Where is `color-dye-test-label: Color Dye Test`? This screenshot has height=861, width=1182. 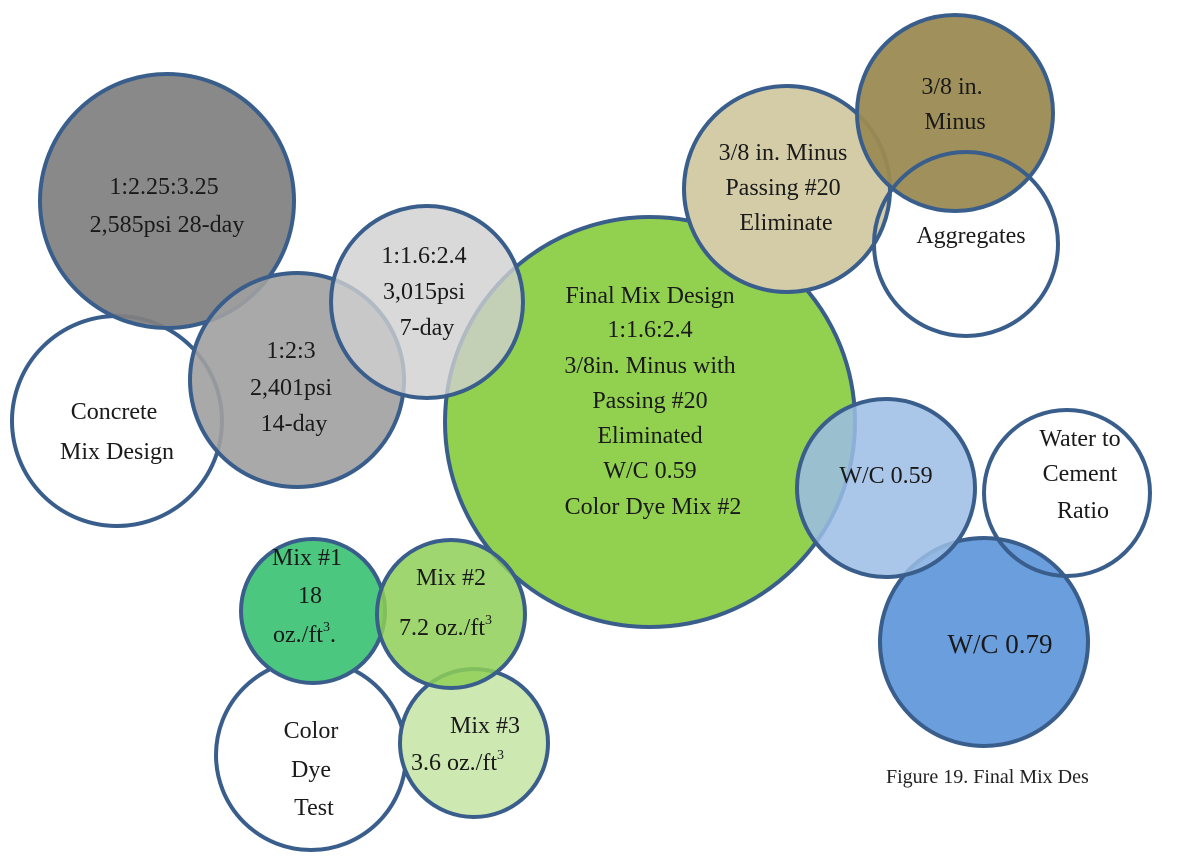
color-dye-test-label: Color Dye Test is located at coordinates (314, 769).